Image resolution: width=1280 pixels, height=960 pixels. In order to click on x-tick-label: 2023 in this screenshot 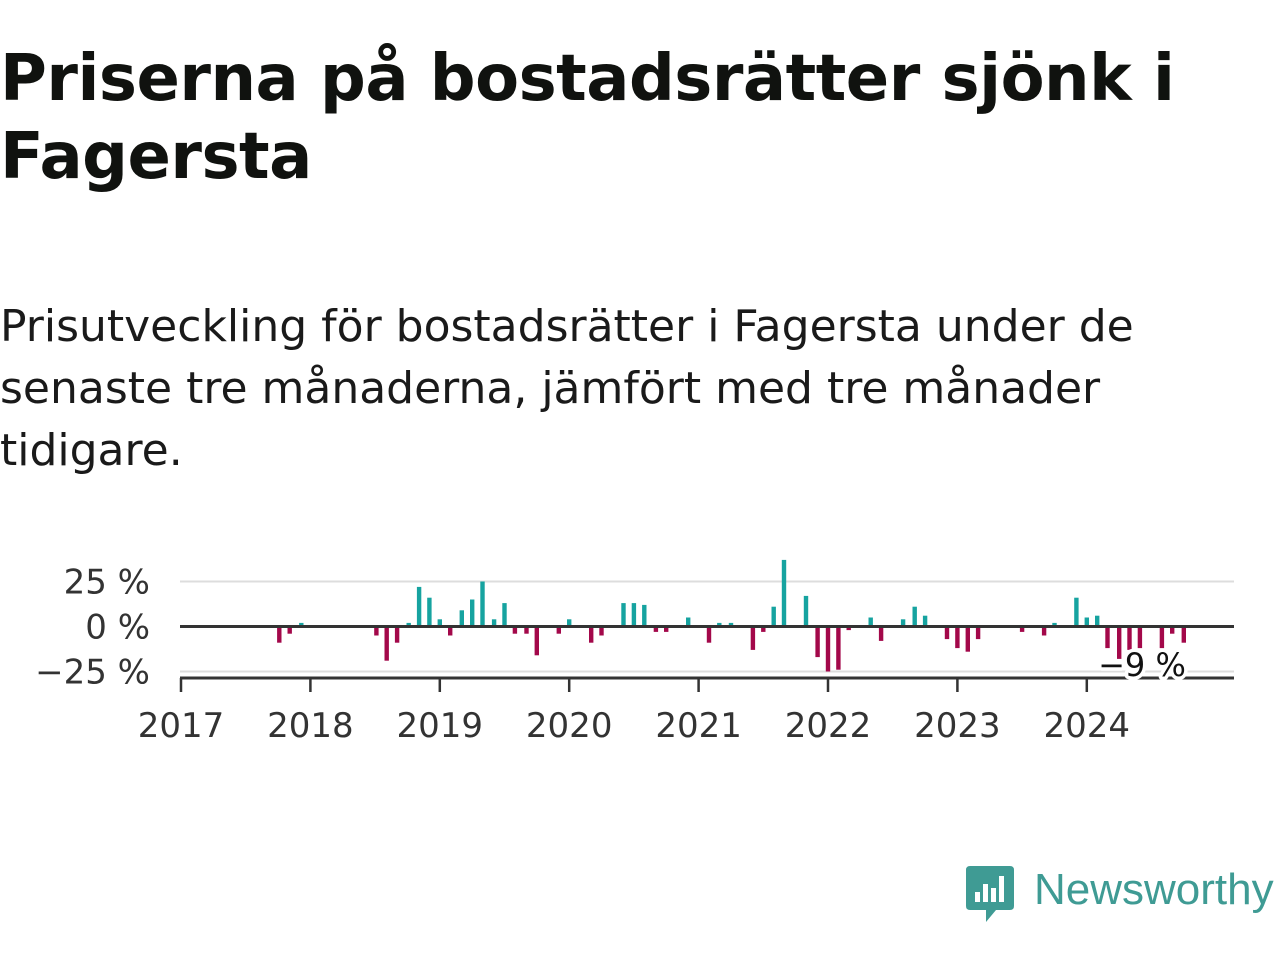, I will do `click(957, 723)`.